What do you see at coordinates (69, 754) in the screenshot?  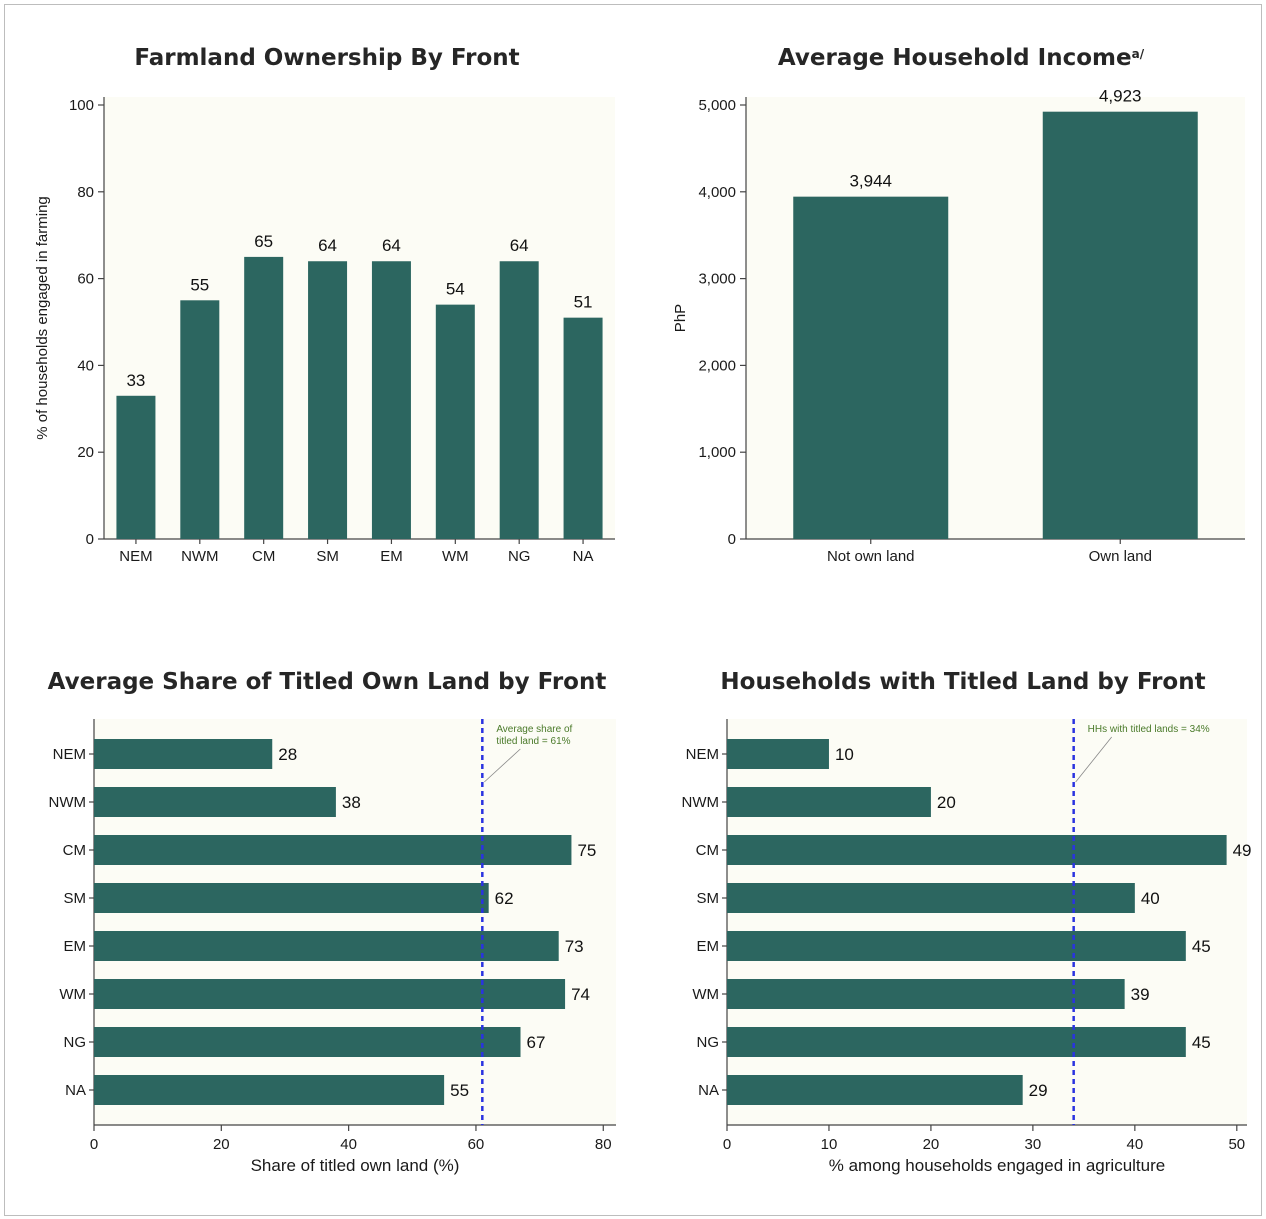 I see `c2-y-tick-label: NEM` at bounding box center [69, 754].